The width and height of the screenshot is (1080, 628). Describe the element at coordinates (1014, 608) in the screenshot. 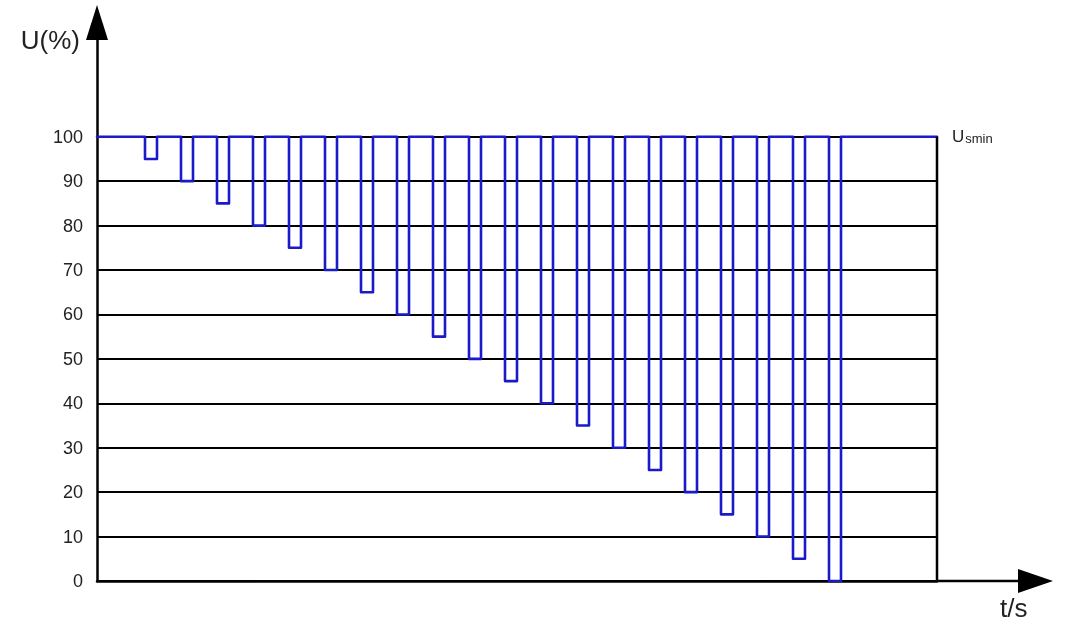

I see `x-axis-title: t/s` at that location.